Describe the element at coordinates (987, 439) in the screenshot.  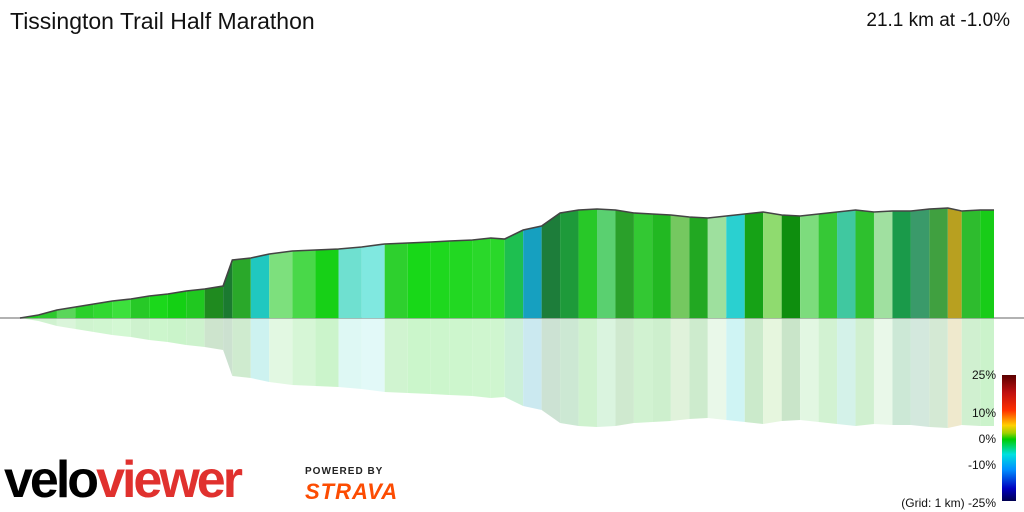
I see `legend-label-0: 0%` at that location.